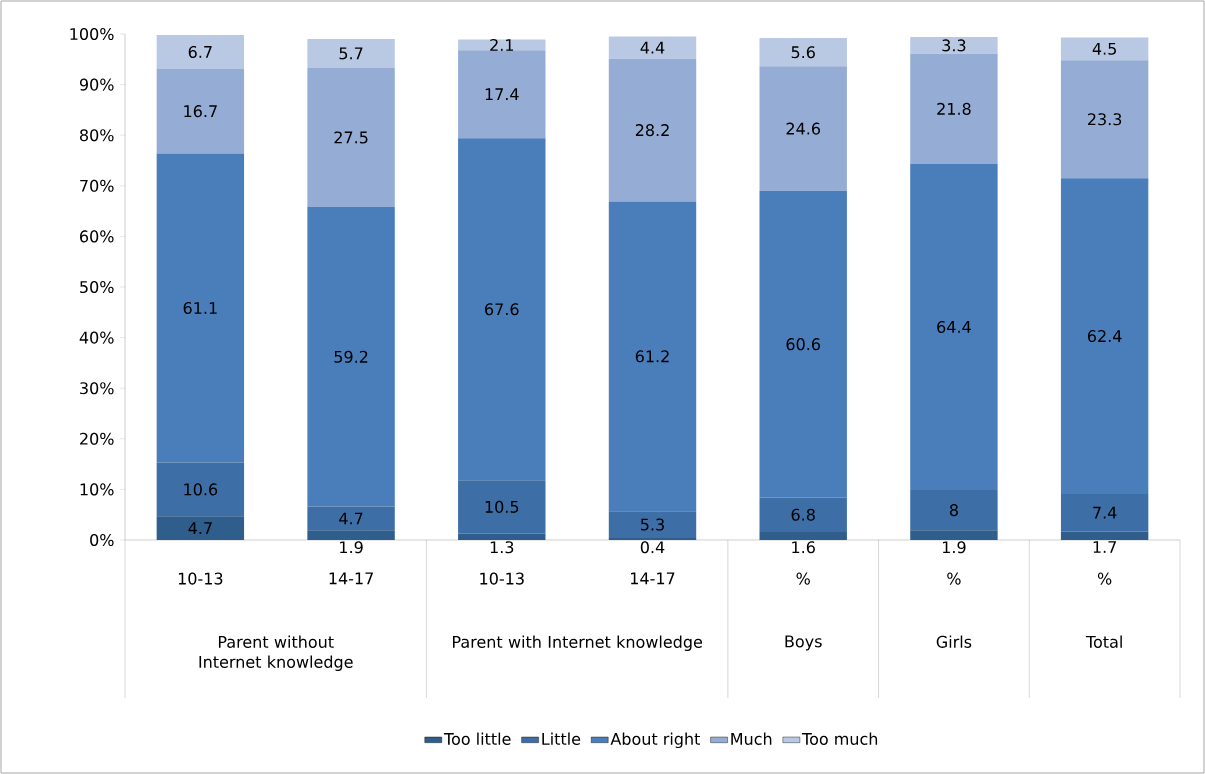 This screenshot has width=1205, height=774. I want to click on data-label: 59.2, so click(351, 356).